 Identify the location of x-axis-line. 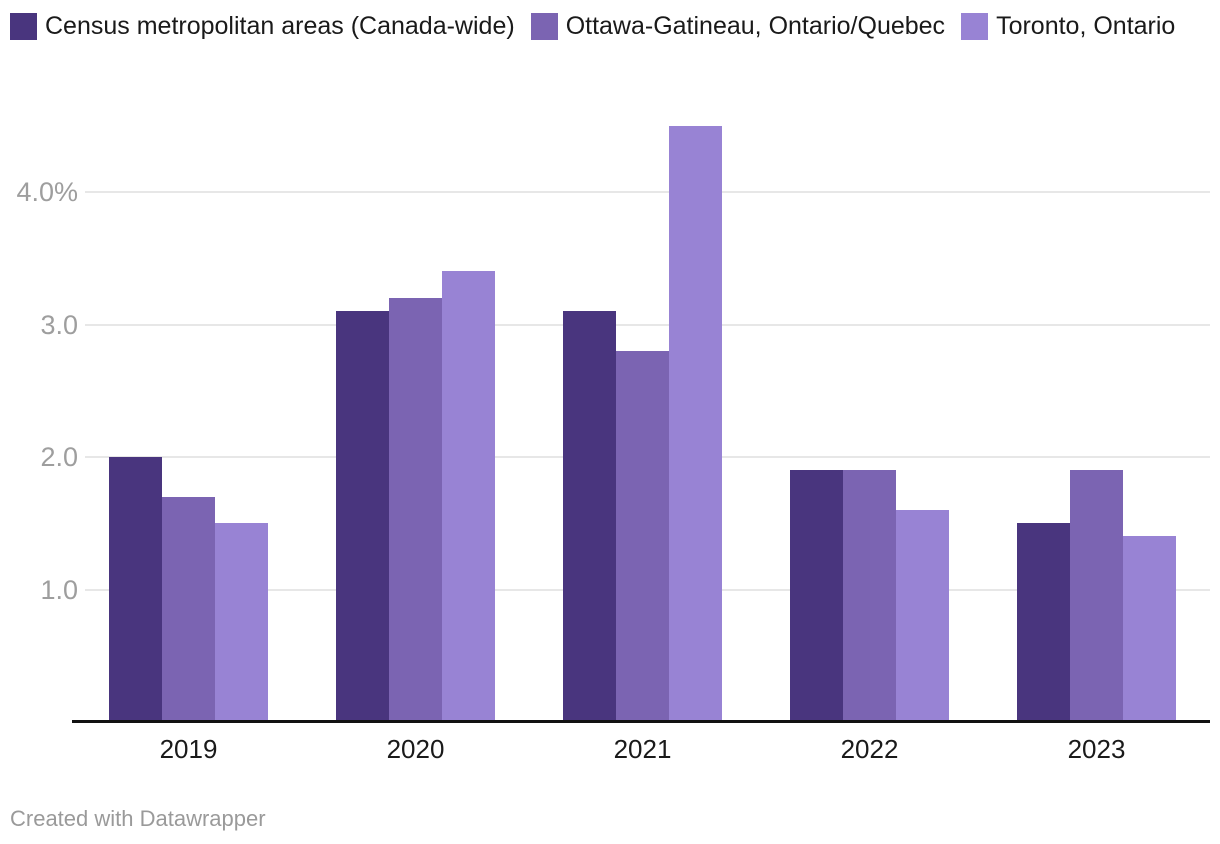
(641, 721).